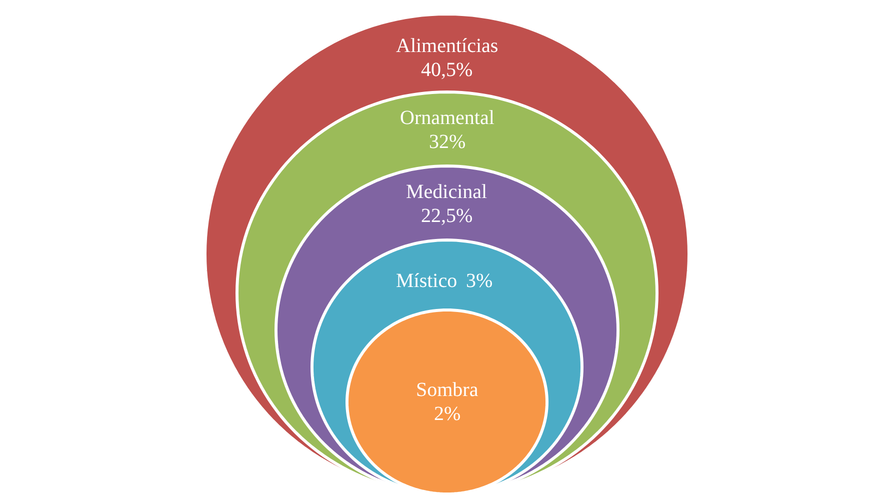 This screenshot has height=496, width=875. I want to click on category-label: Místico, so click(427, 281).